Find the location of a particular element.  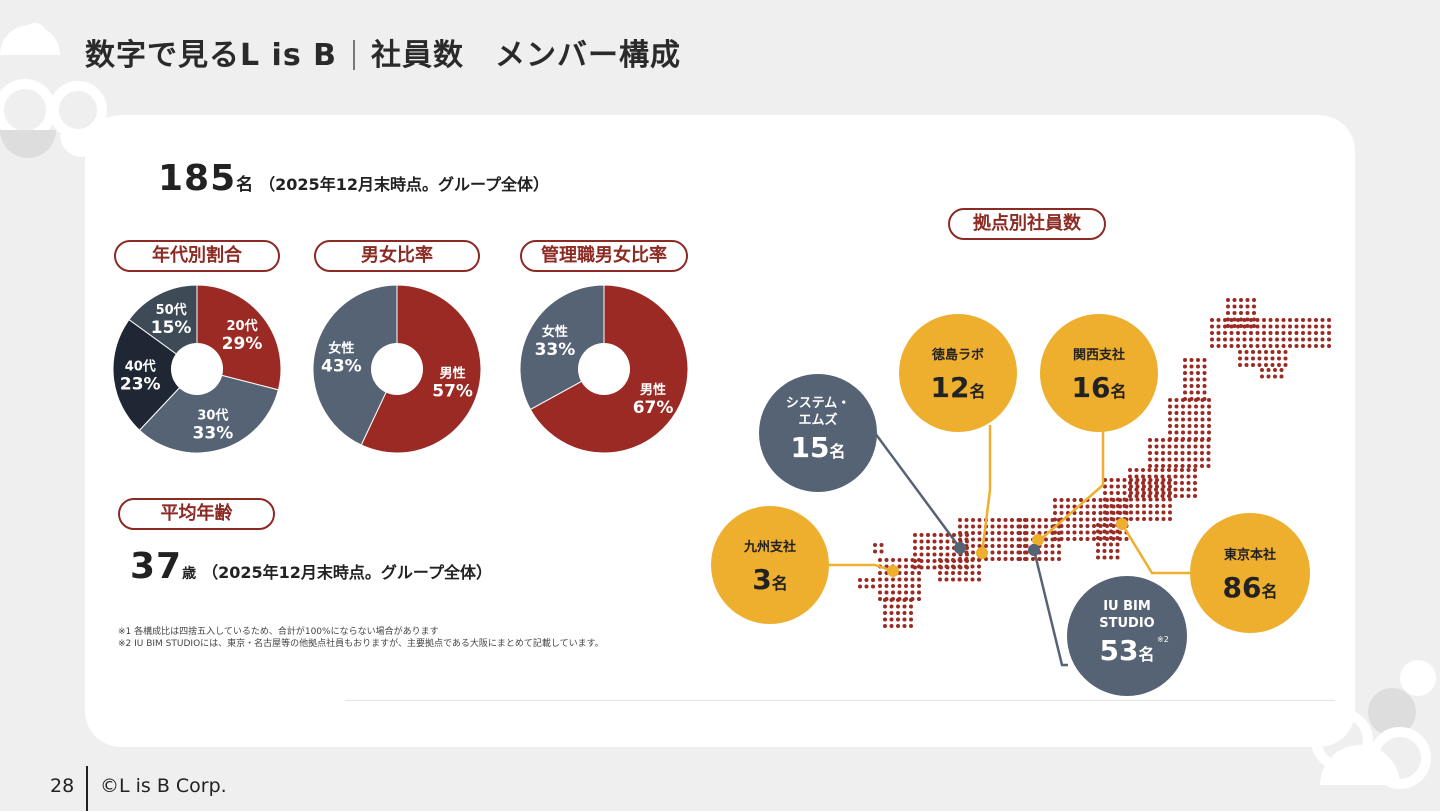

pie-slice-50代 is located at coordinates (163, 327).